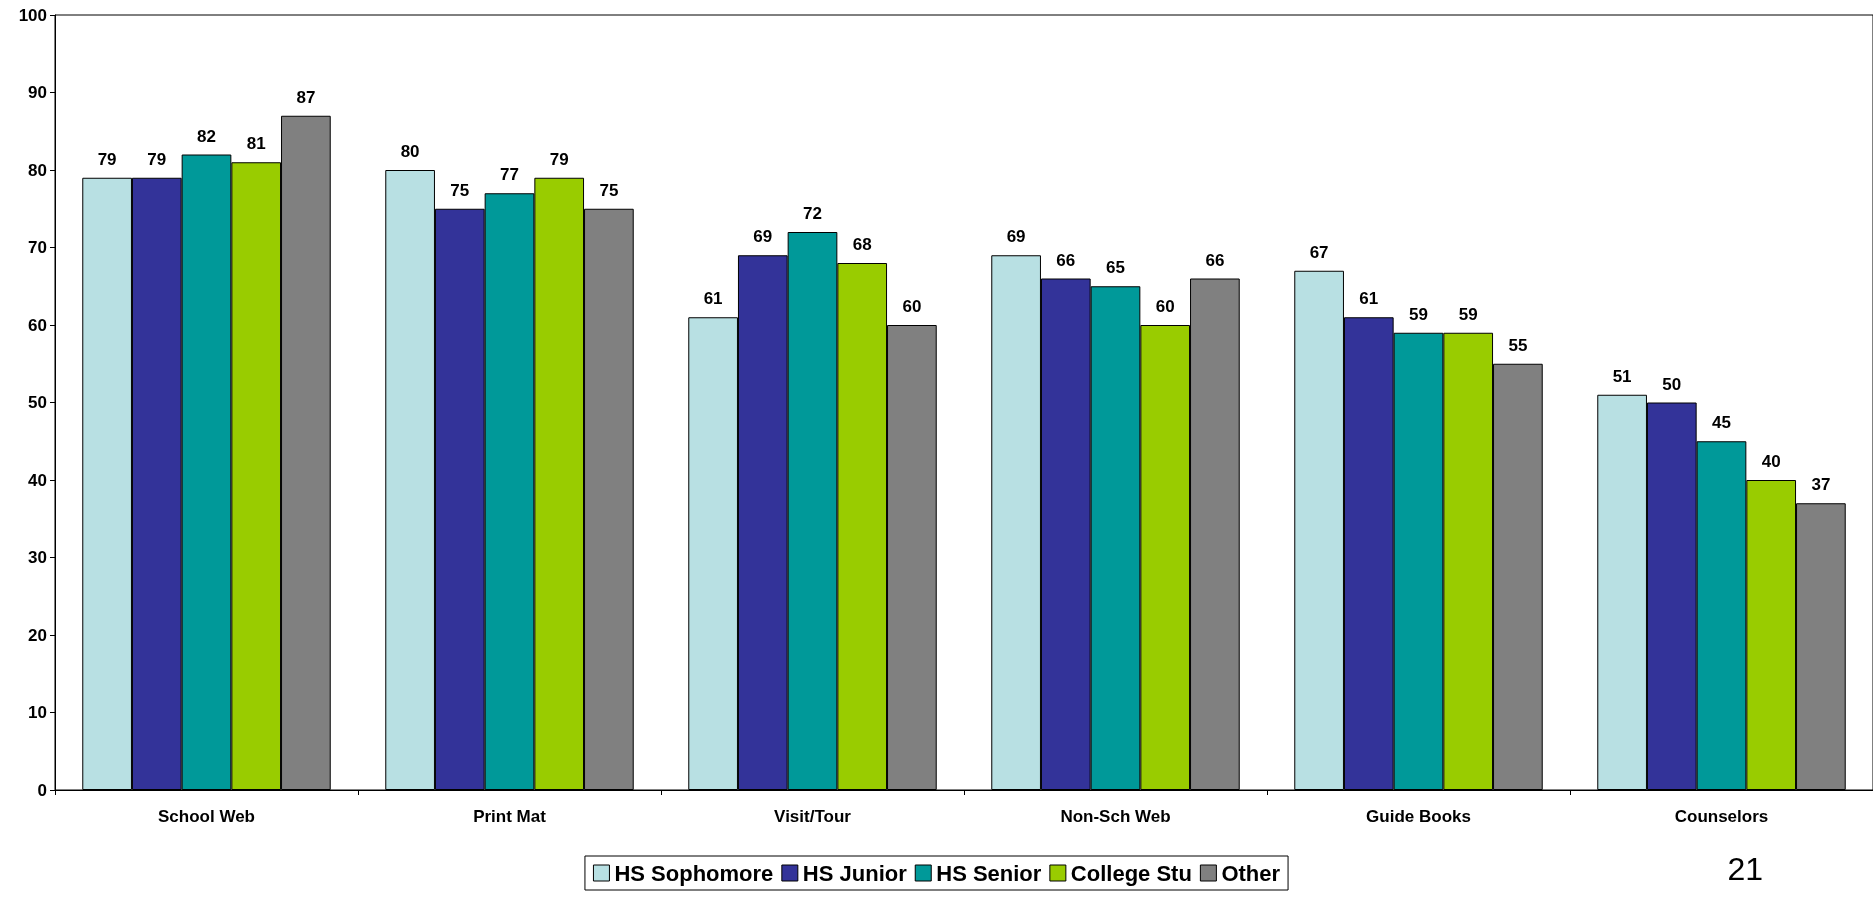 The image size is (1873, 900). Describe the element at coordinates (1622, 376) in the screenshot. I see `data-label: 51` at that location.